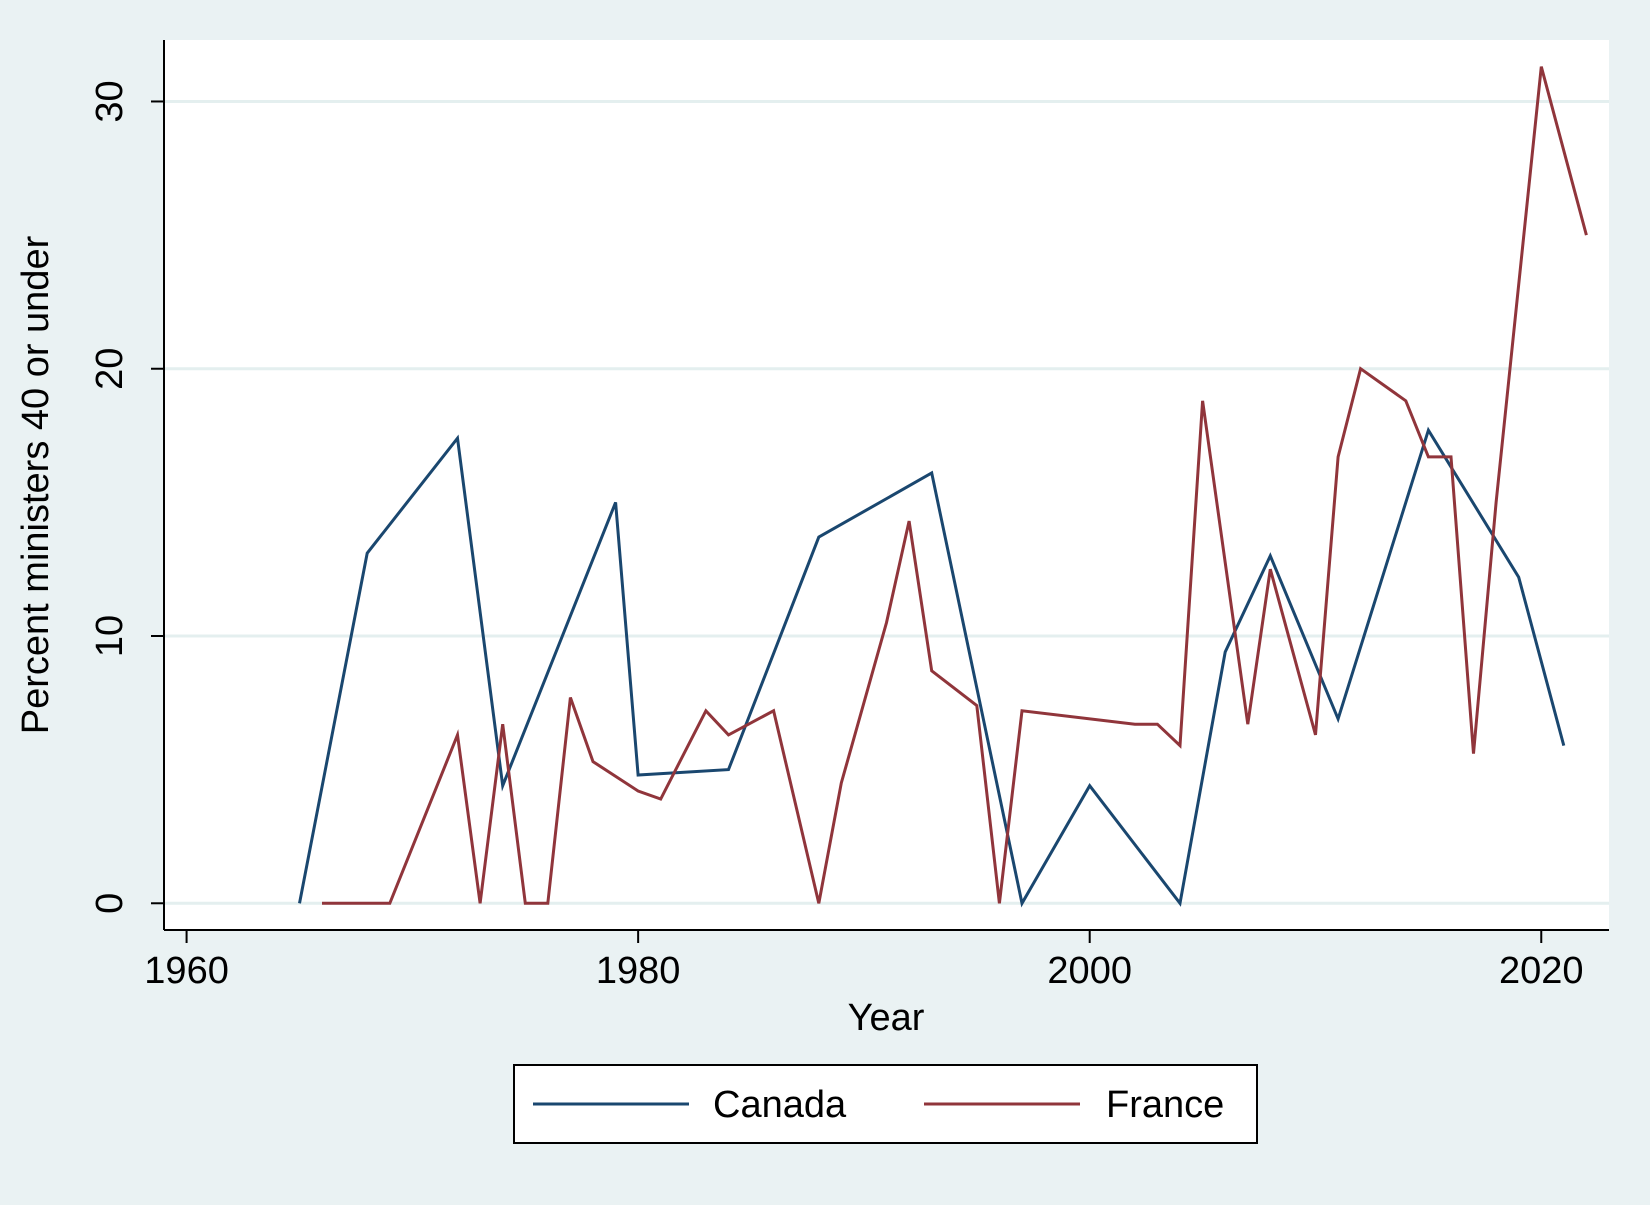 The width and height of the screenshot is (1650, 1205). Describe the element at coordinates (780, 1105) in the screenshot. I see `legend-label-canada: Canada` at that location.